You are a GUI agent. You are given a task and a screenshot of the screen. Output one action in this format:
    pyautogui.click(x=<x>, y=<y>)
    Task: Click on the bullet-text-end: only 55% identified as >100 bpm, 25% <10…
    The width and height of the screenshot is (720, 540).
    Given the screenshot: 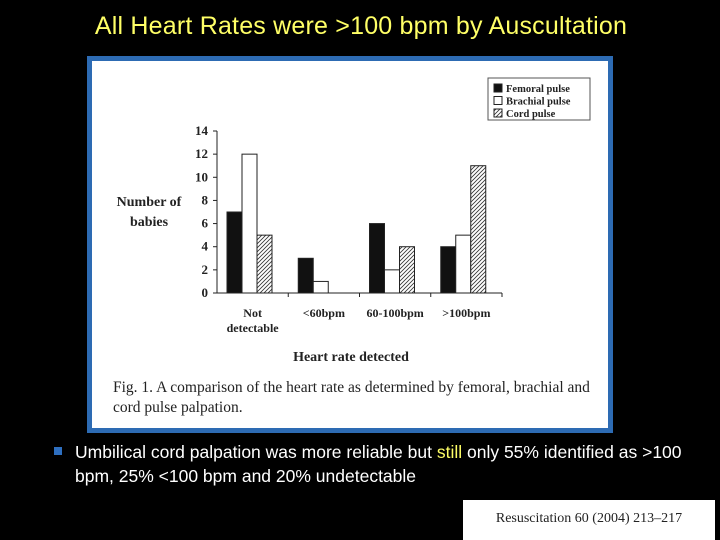 What is the action you would take?
    pyautogui.click(x=378, y=464)
    